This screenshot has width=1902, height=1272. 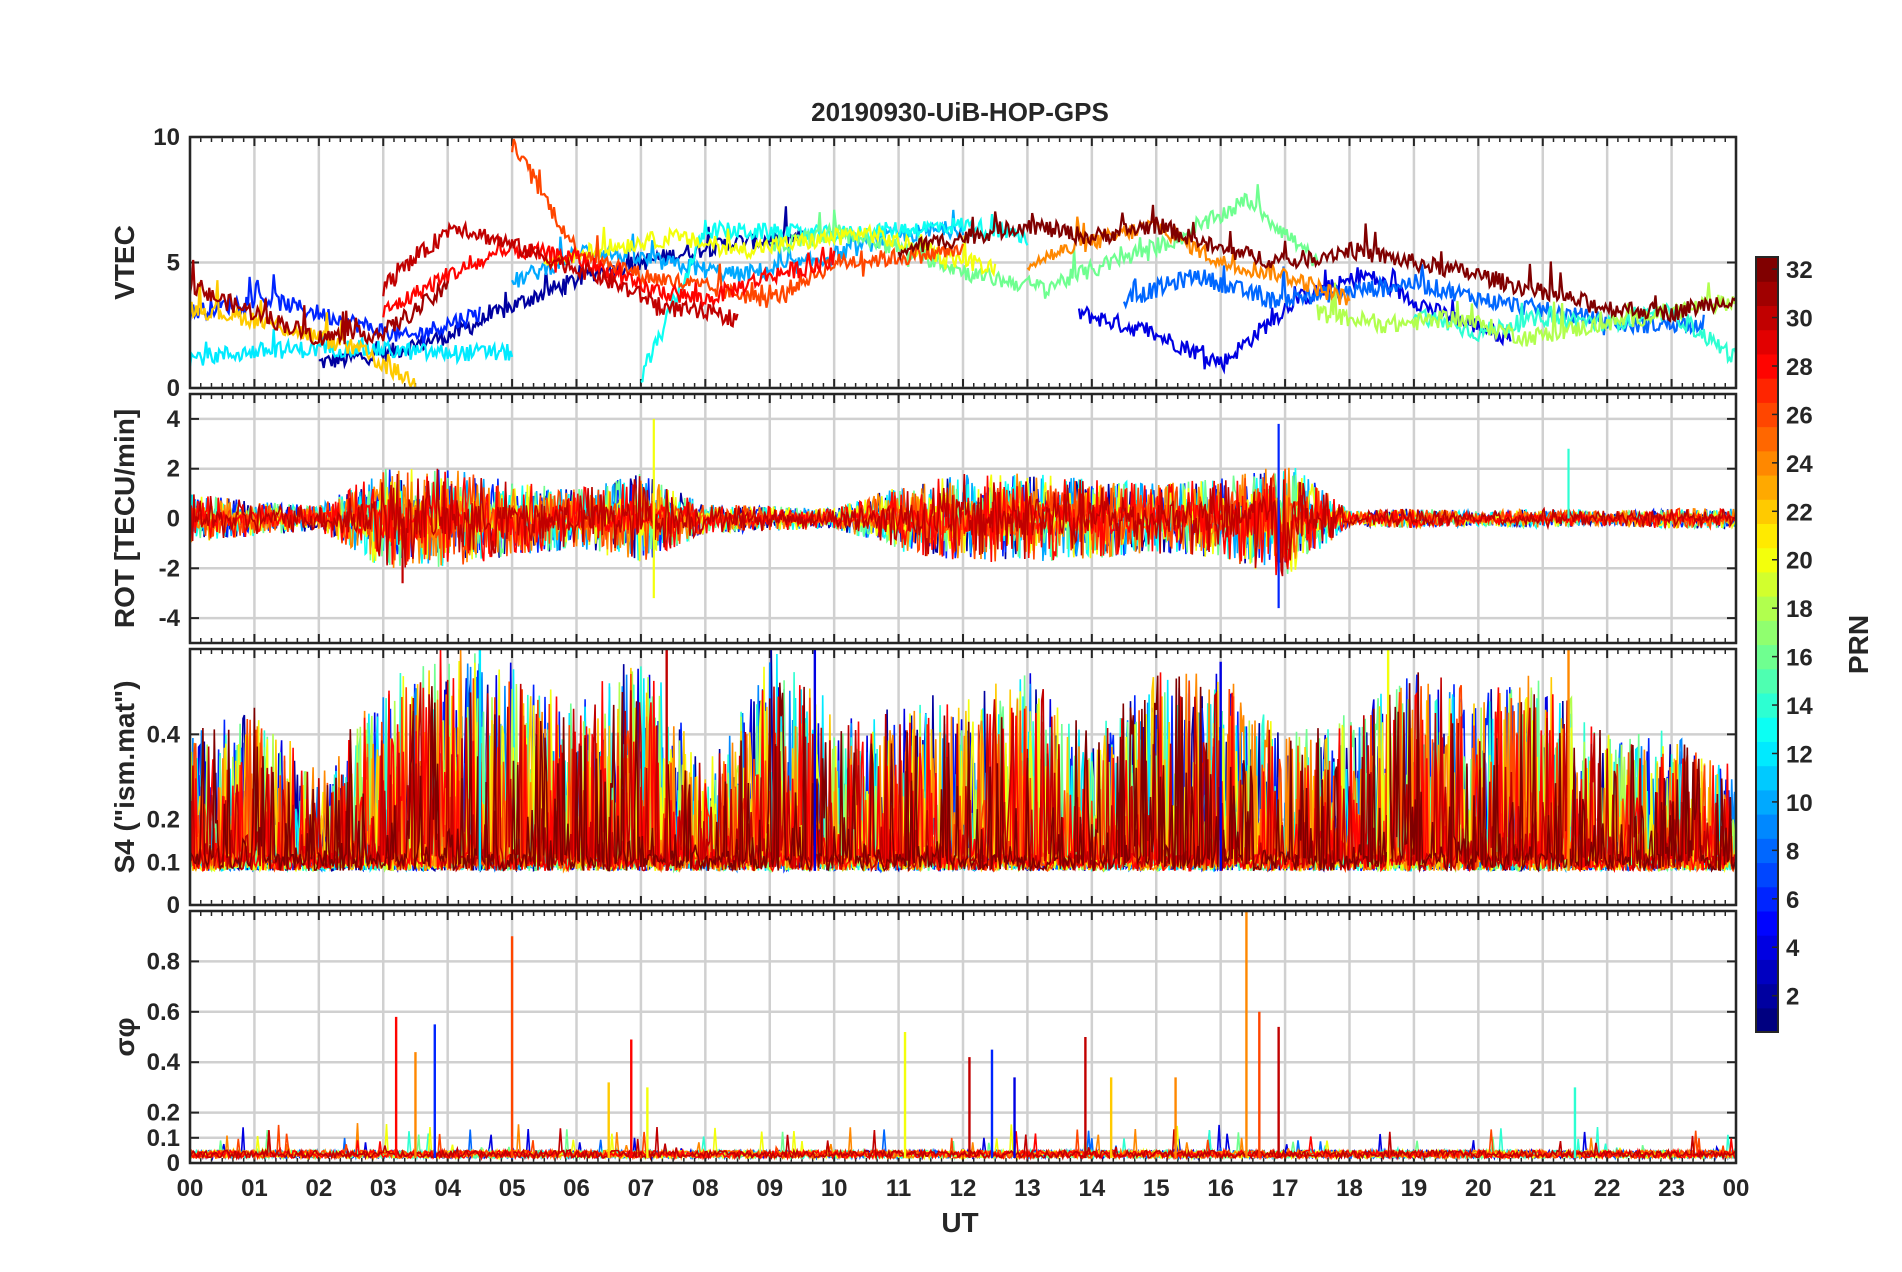 What do you see at coordinates (1799, 464) in the screenshot?
I see `colorbar-tick-label: 24` at bounding box center [1799, 464].